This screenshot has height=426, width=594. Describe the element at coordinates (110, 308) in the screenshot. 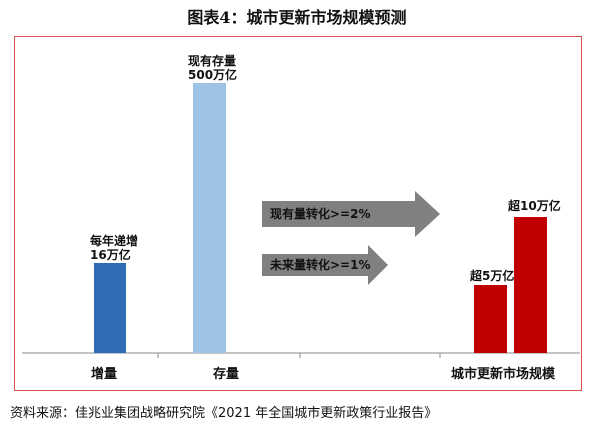

I see `bar-increment` at that location.